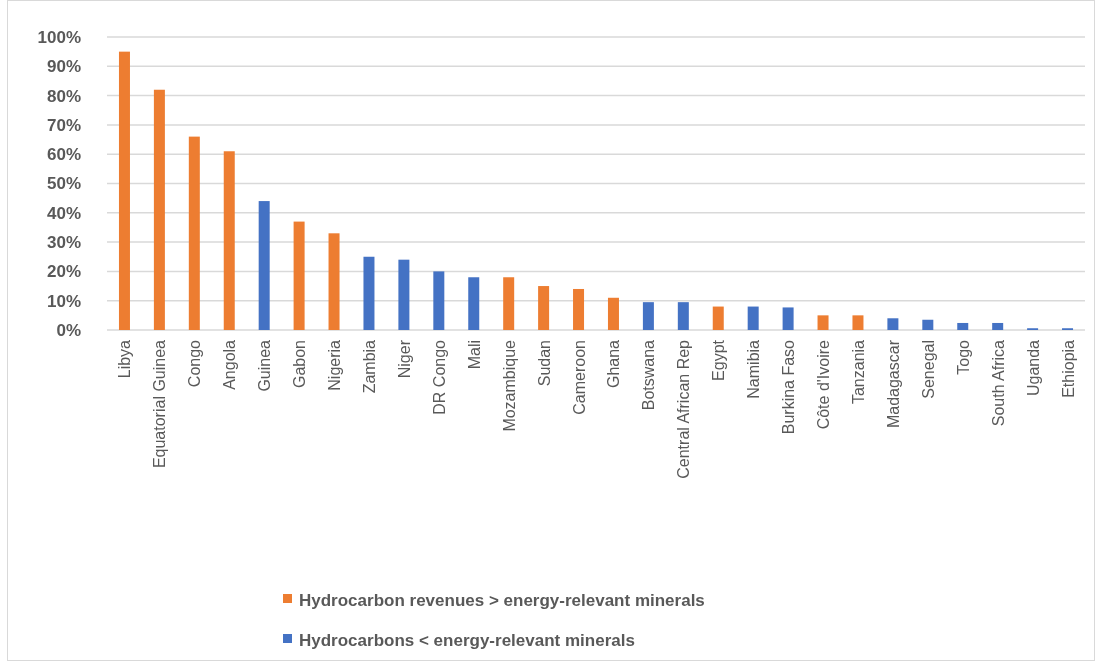  Describe the element at coordinates (474, 355) in the screenshot. I see `x-tick-label: Mali` at that location.